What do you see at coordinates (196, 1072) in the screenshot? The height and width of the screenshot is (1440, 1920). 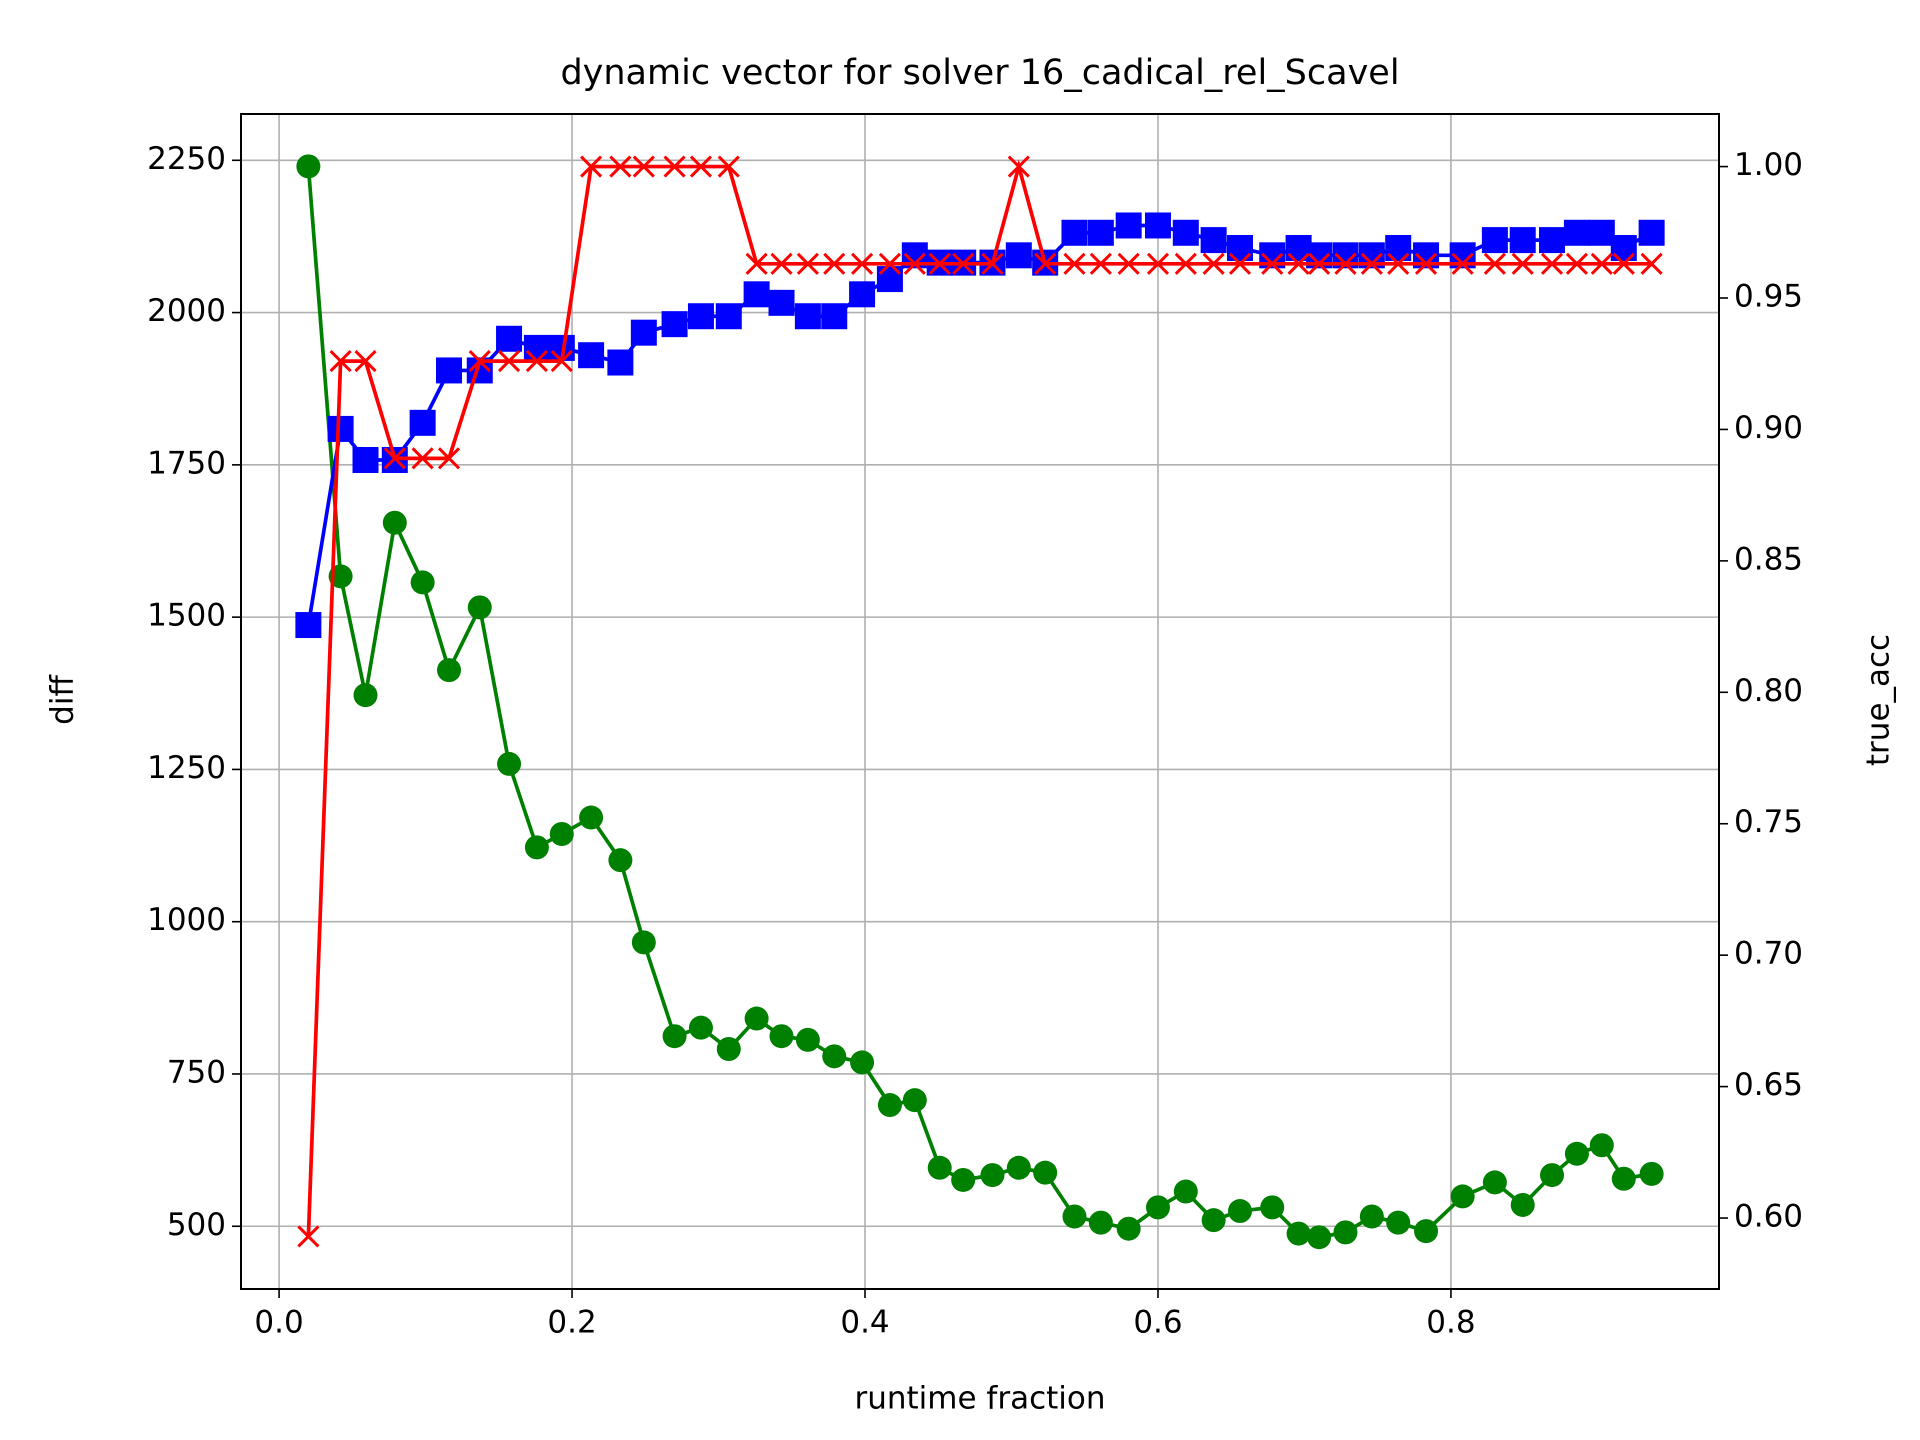 I see `y-tick-label: 750` at bounding box center [196, 1072].